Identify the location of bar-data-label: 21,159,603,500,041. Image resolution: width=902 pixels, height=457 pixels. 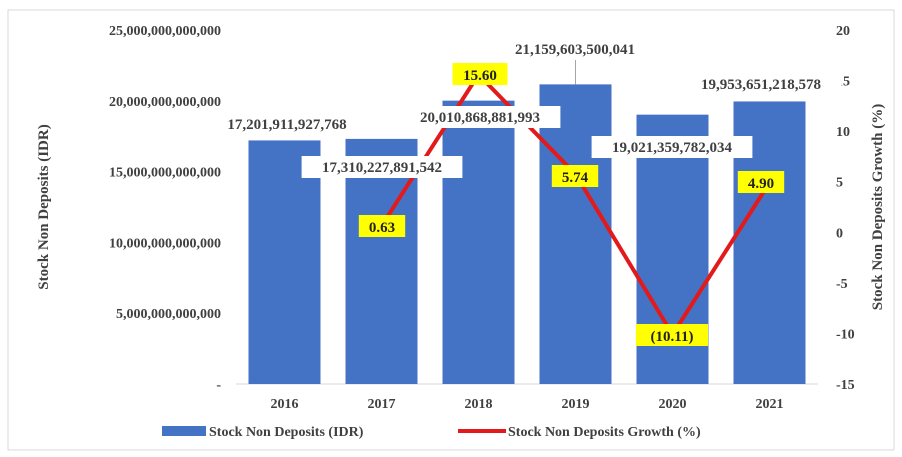
(575, 50).